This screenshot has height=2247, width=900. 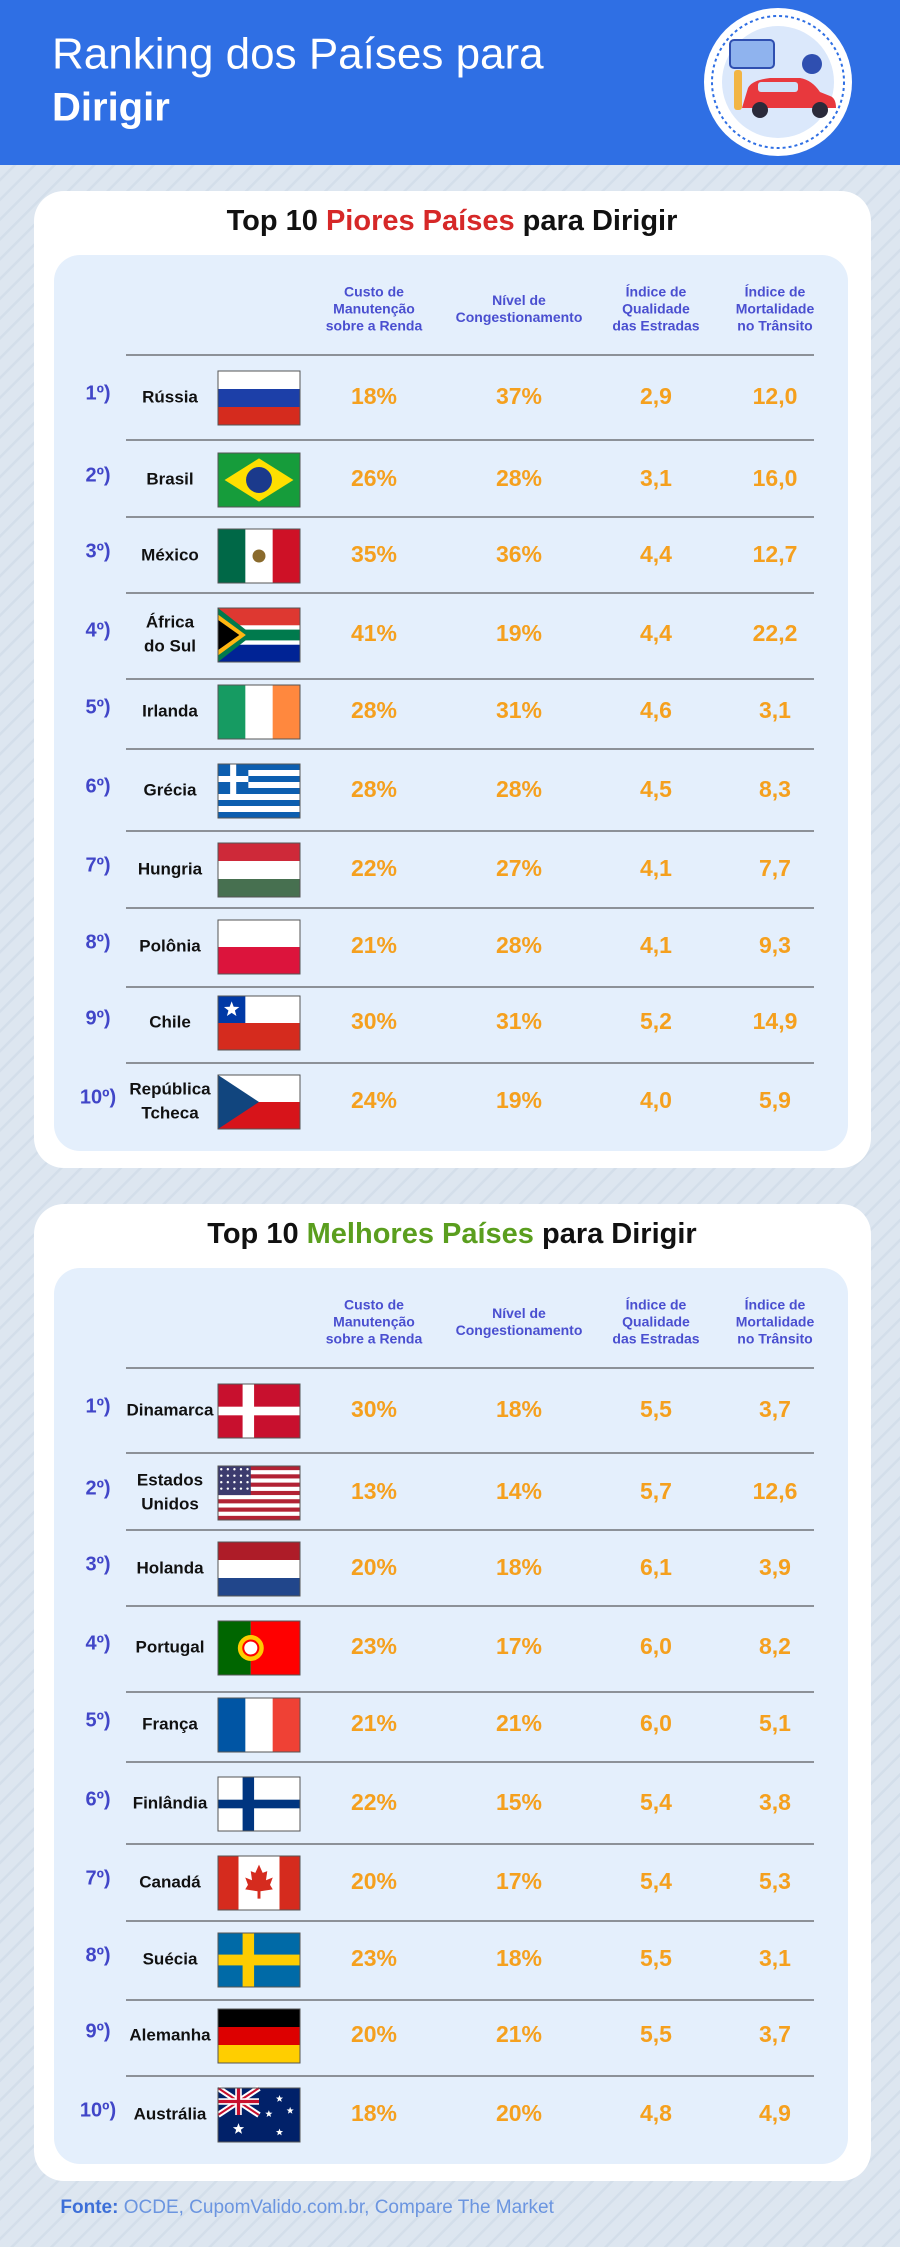 I want to click on rank: 3º), so click(x=97, y=551).